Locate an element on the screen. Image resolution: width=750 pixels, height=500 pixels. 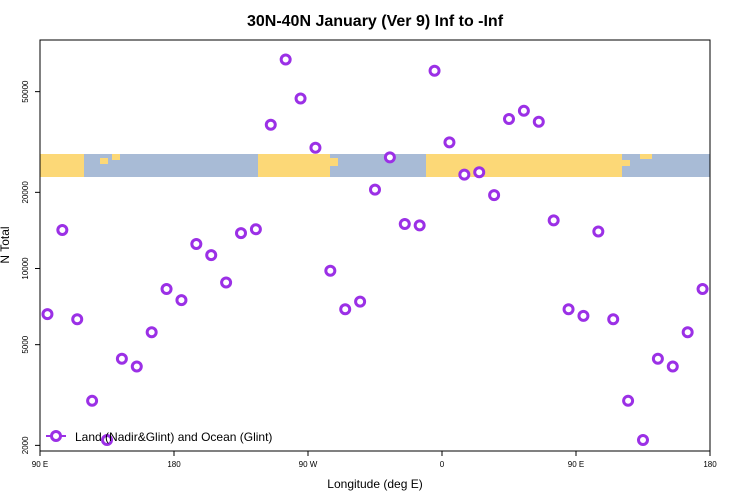
legend-marker is located at coordinates (56, 436).